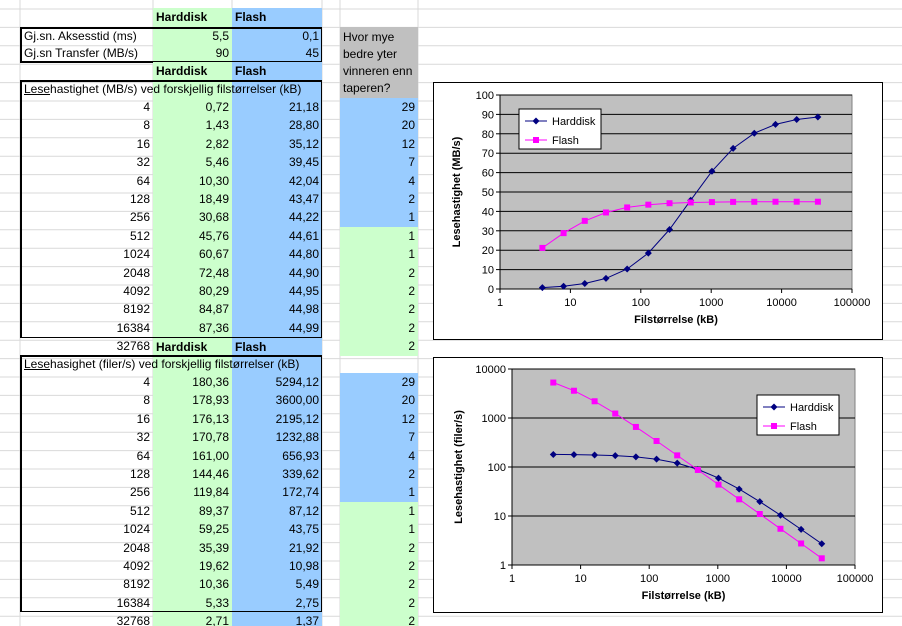 The image size is (902, 626). I want to click on summary-harddisk-access: 5,5, so click(192, 36).